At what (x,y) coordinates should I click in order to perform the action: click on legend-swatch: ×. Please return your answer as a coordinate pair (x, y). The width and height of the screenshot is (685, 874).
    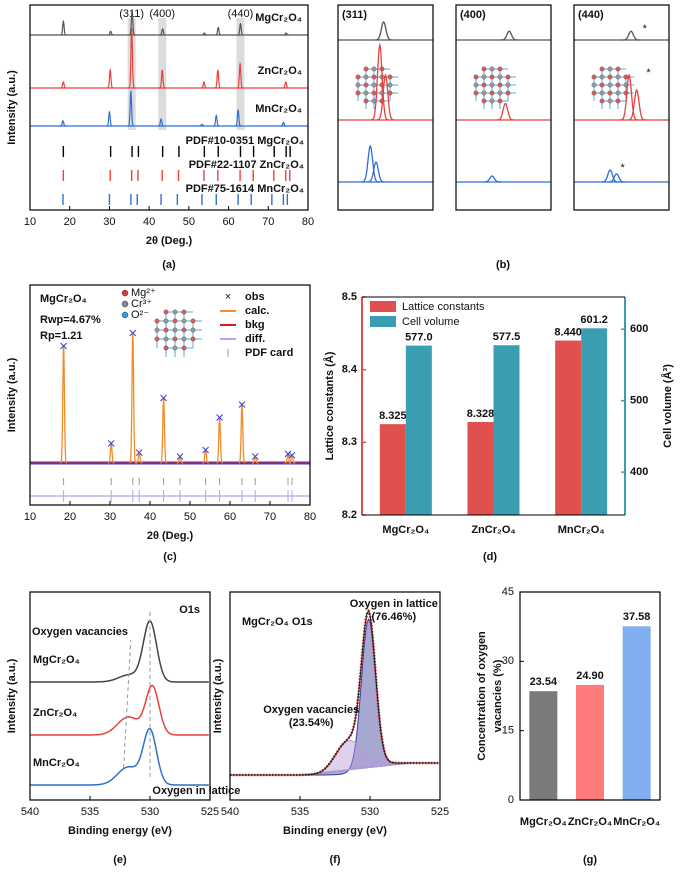
    Looking at the image, I should click on (228, 297).